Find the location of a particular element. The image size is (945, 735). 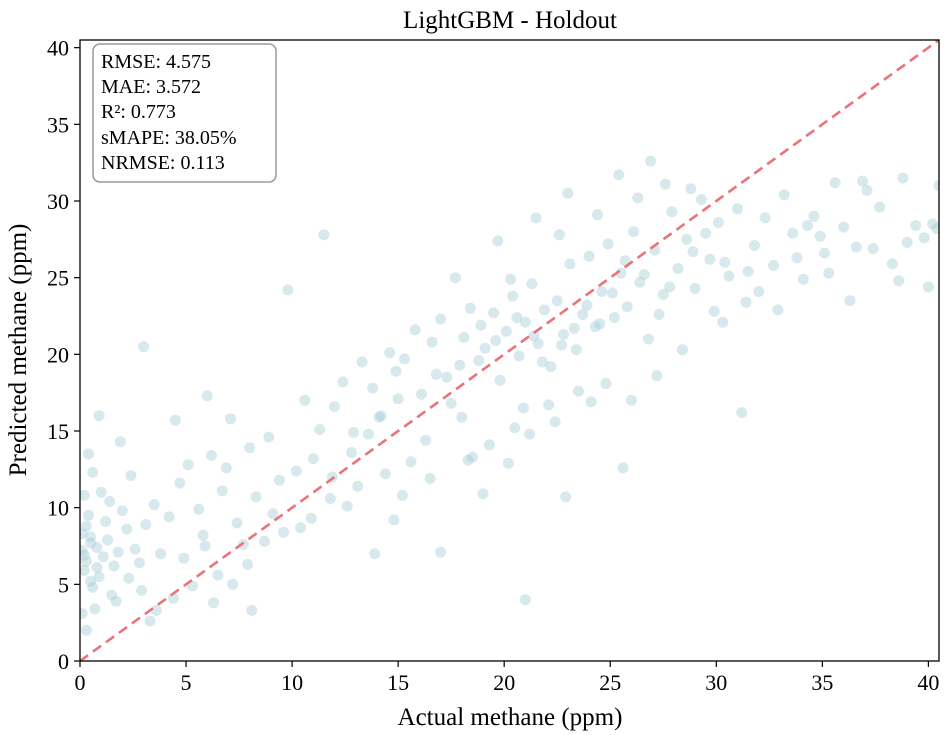

y-axis-ticks: 0 5 10 15 20 25 30 35 40 is located at coordinates (63, 355).